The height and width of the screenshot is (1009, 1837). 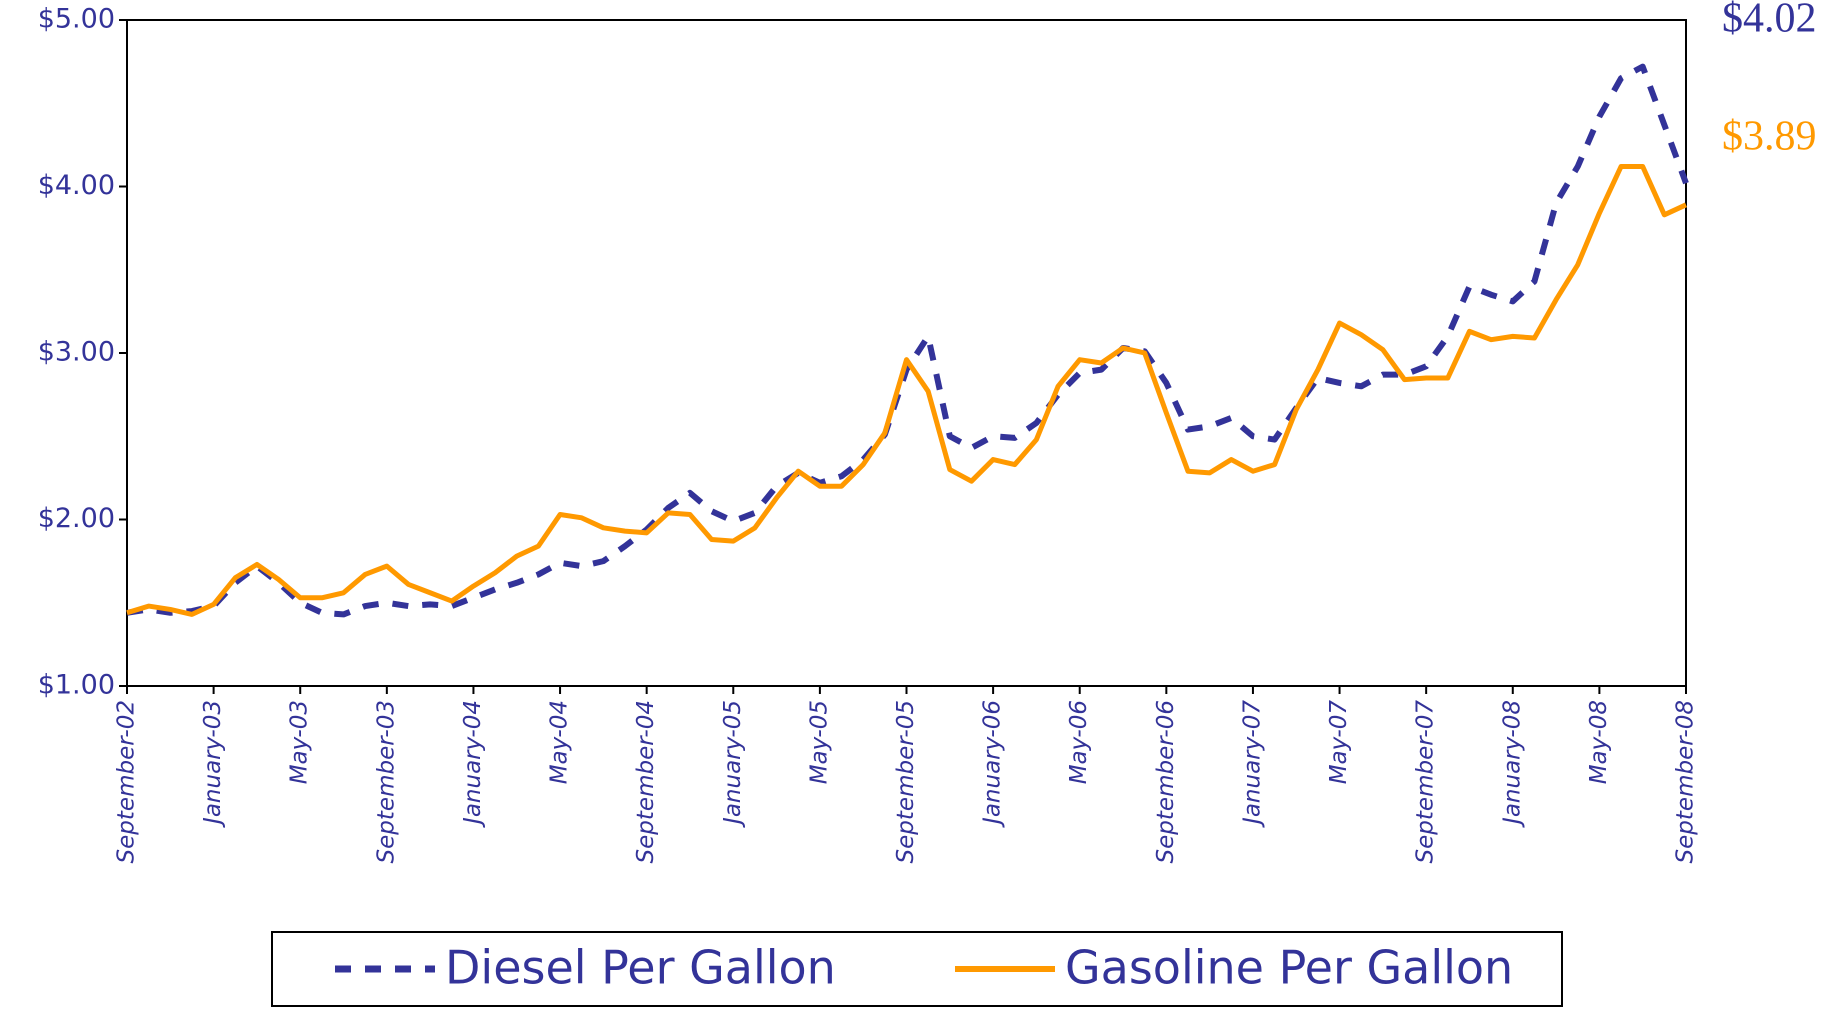 I want to click on y-tick-label: $1.00, so click(x=76, y=685).